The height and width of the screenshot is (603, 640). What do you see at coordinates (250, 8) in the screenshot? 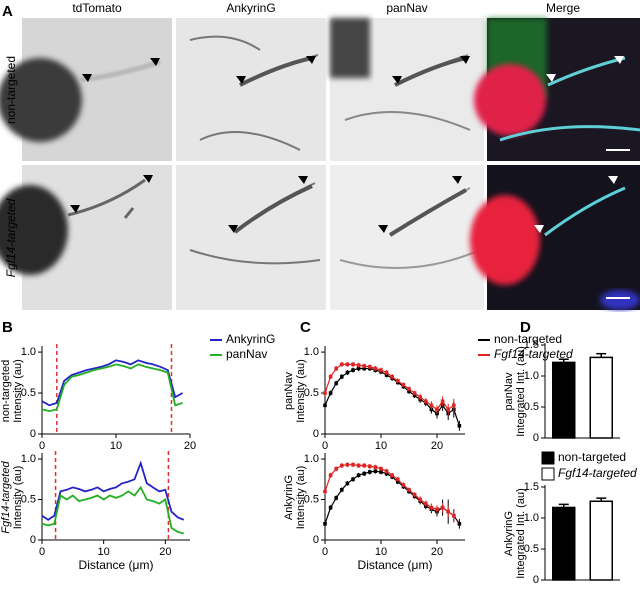
I see `column-header: AnkyrinG` at bounding box center [250, 8].